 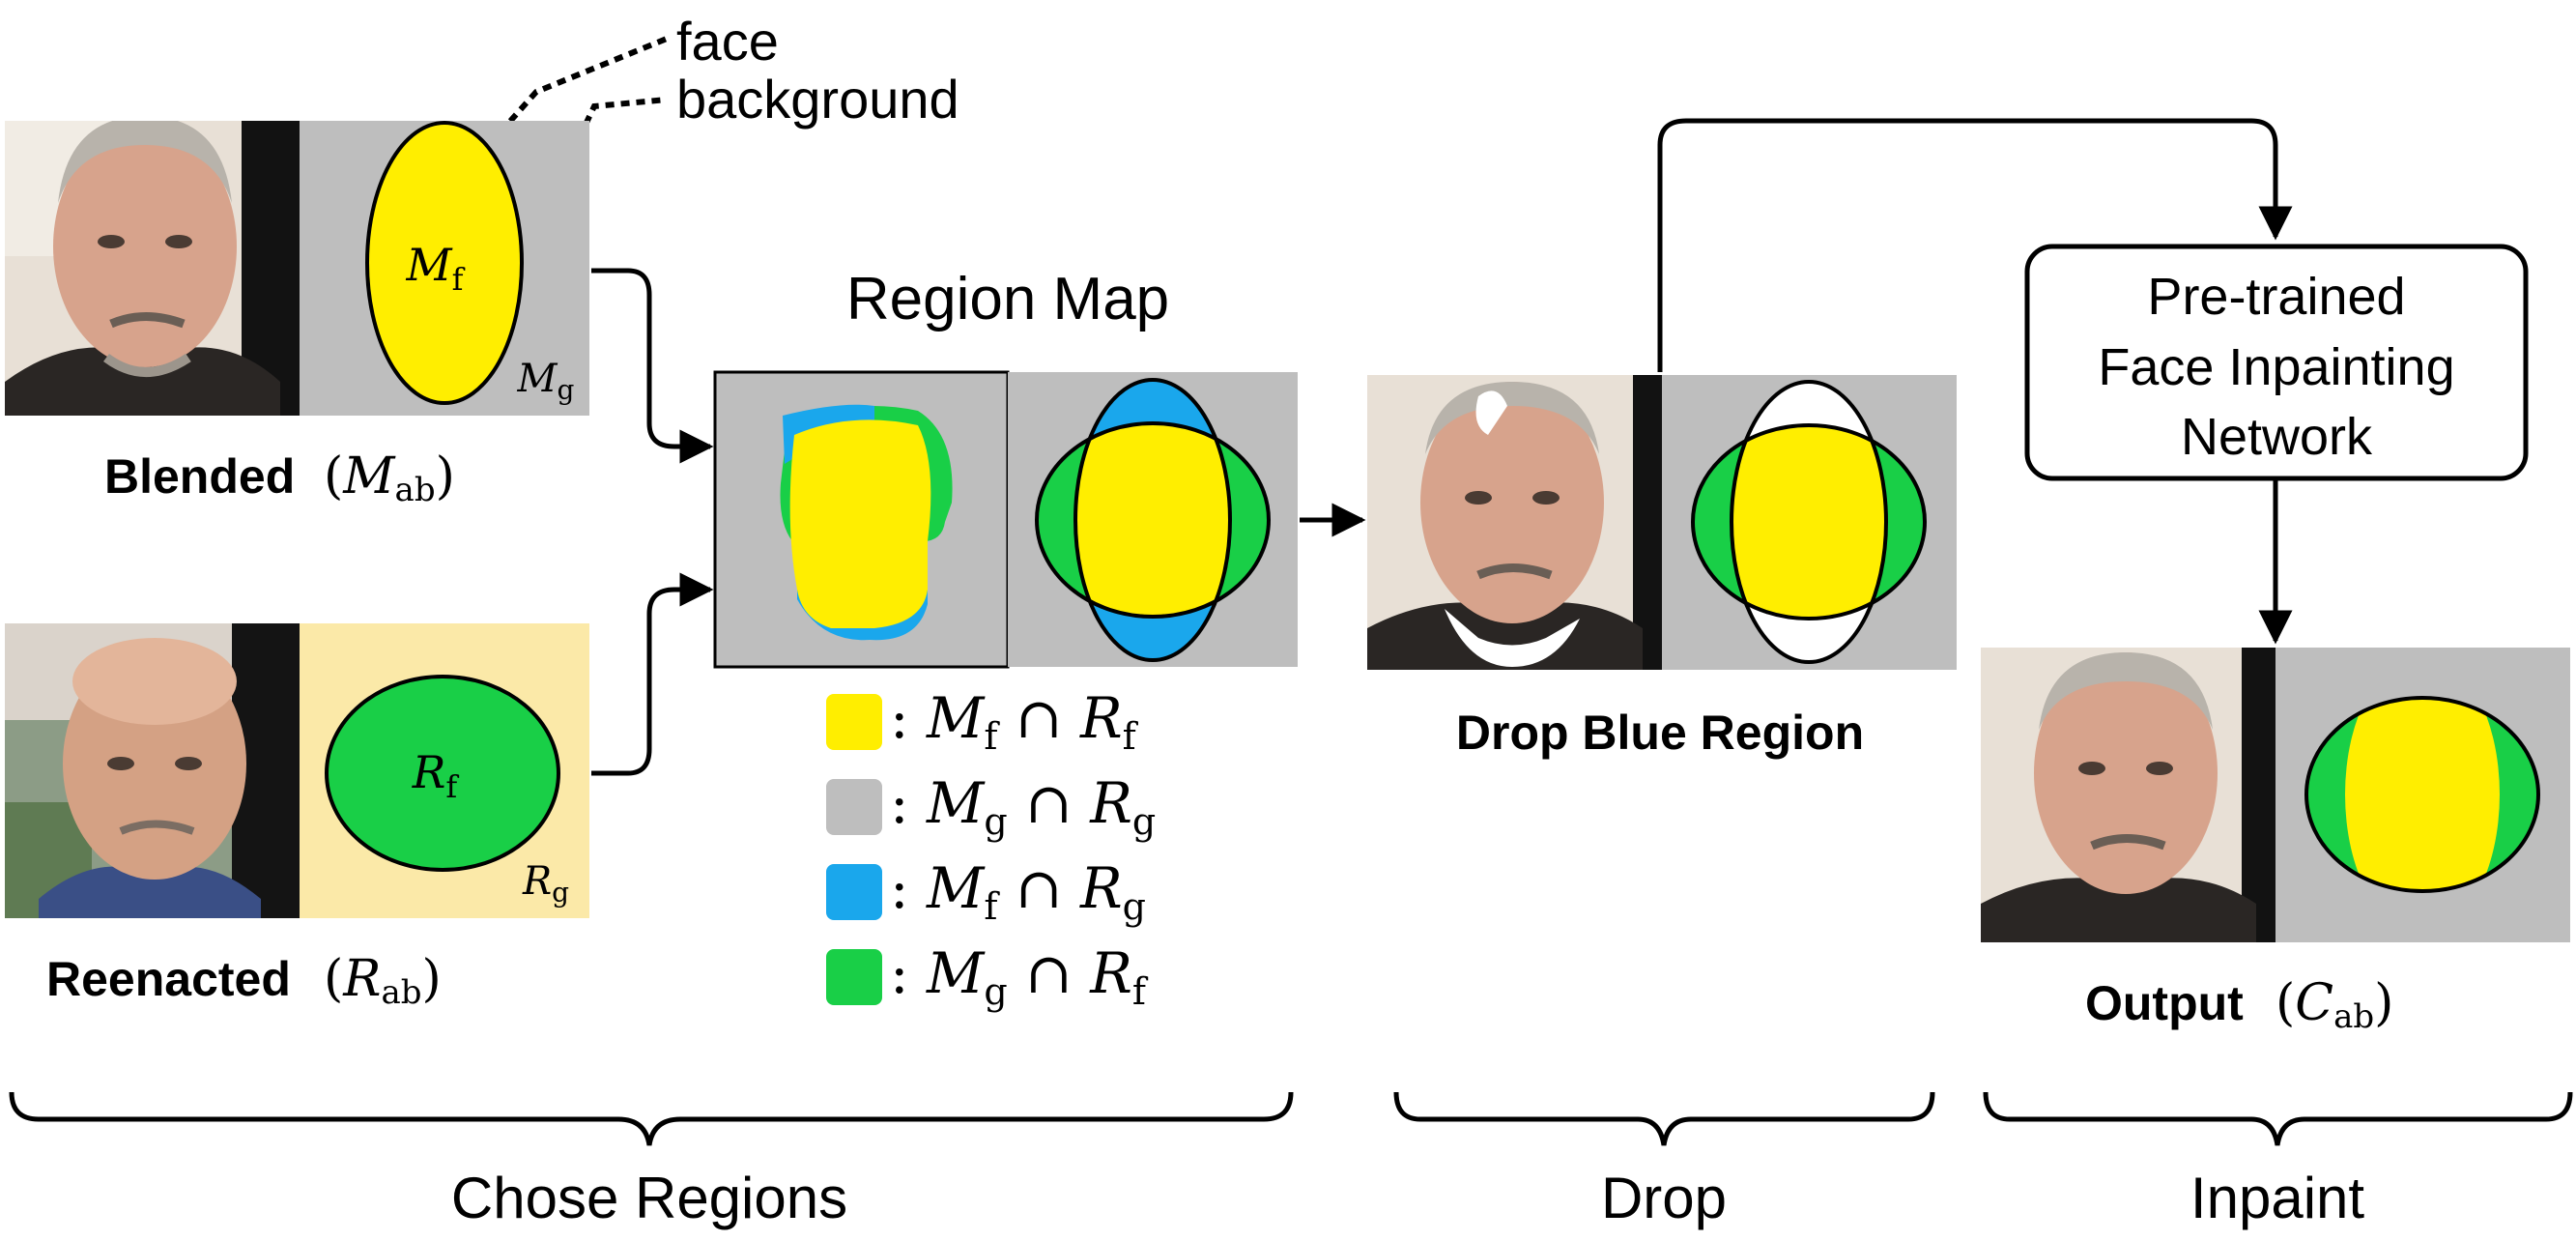 What do you see at coordinates (652, 1160) in the screenshot?
I see `stage-brace-chose-regions: Chose Regions` at bounding box center [652, 1160].